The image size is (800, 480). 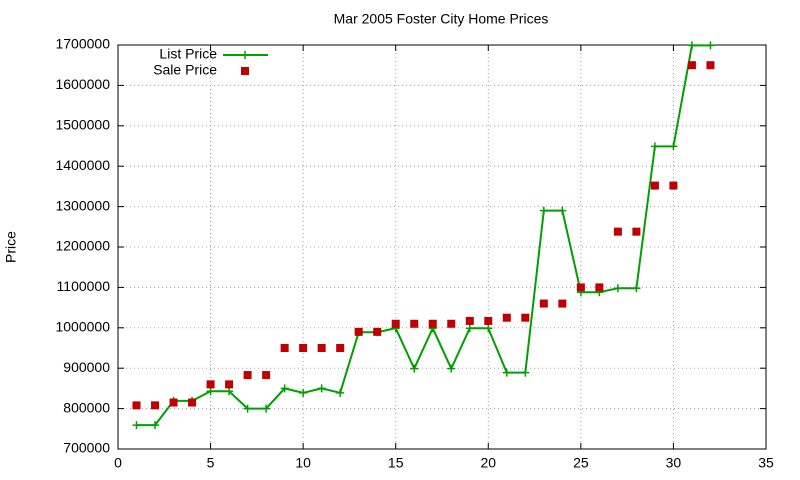 I want to click on y-tick-label: 700000, so click(x=86, y=448).